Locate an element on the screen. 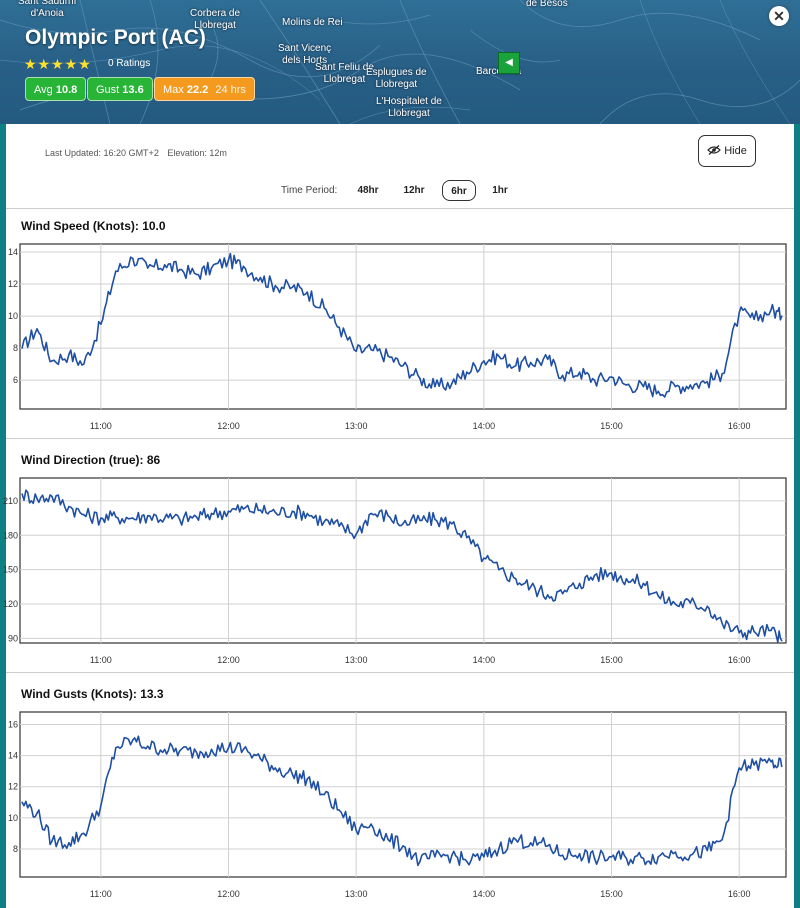 The height and width of the screenshot is (908, 800). y-tick-label: 16 is located at coordinates (13, 724).